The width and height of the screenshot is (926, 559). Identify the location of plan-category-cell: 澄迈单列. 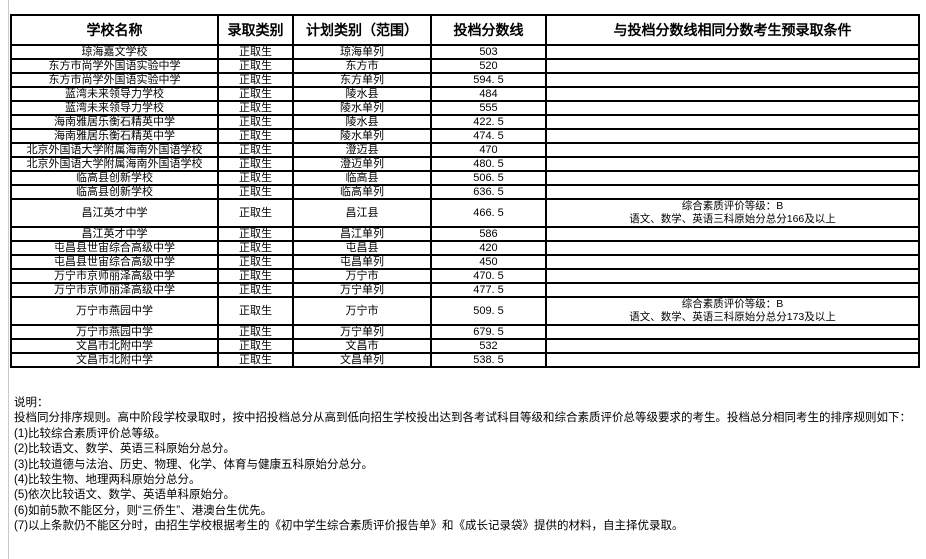
(362, 164).